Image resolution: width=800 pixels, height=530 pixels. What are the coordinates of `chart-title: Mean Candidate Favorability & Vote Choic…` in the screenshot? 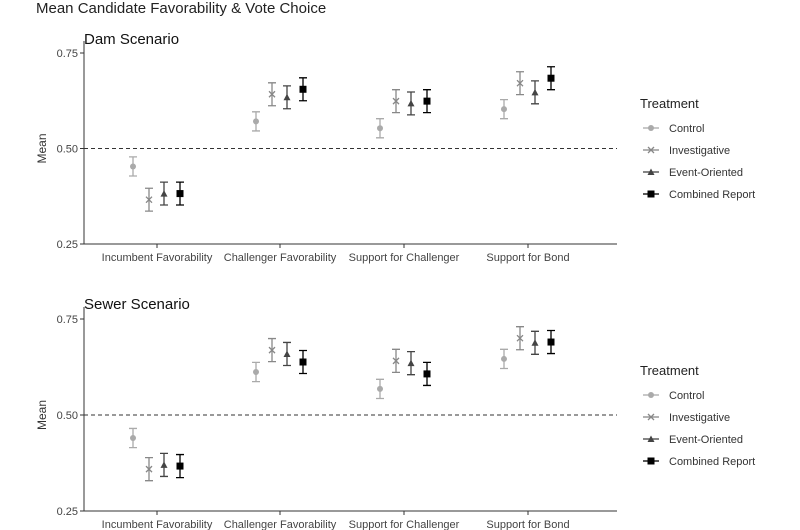 It's located at (181, 8).